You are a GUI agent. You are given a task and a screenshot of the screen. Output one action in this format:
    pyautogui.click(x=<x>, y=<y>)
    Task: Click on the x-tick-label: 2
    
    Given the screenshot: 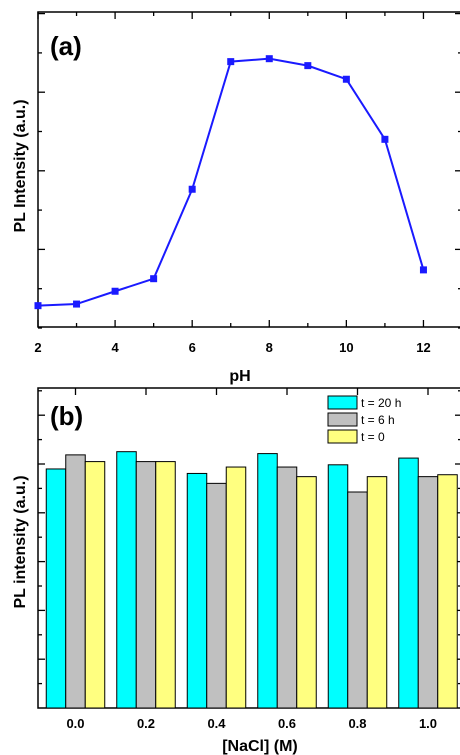 What is the action you would take?
    pyautogui.click(x=37, y=347)
    